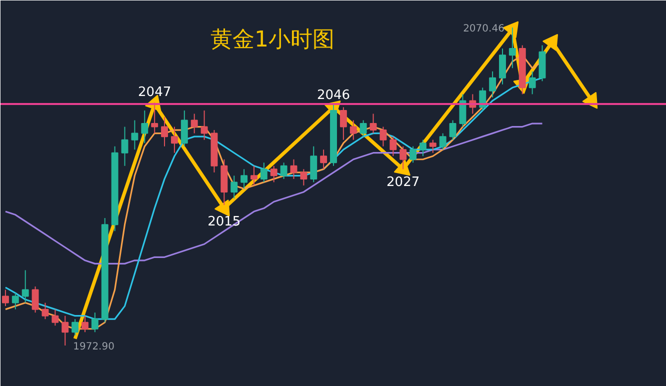 The height and width of the screenshot is (386, 666). What do you see at coordinates (333, 96) in the screenshot?
I see `data-label: 2046` at bounding box center [333, 96].